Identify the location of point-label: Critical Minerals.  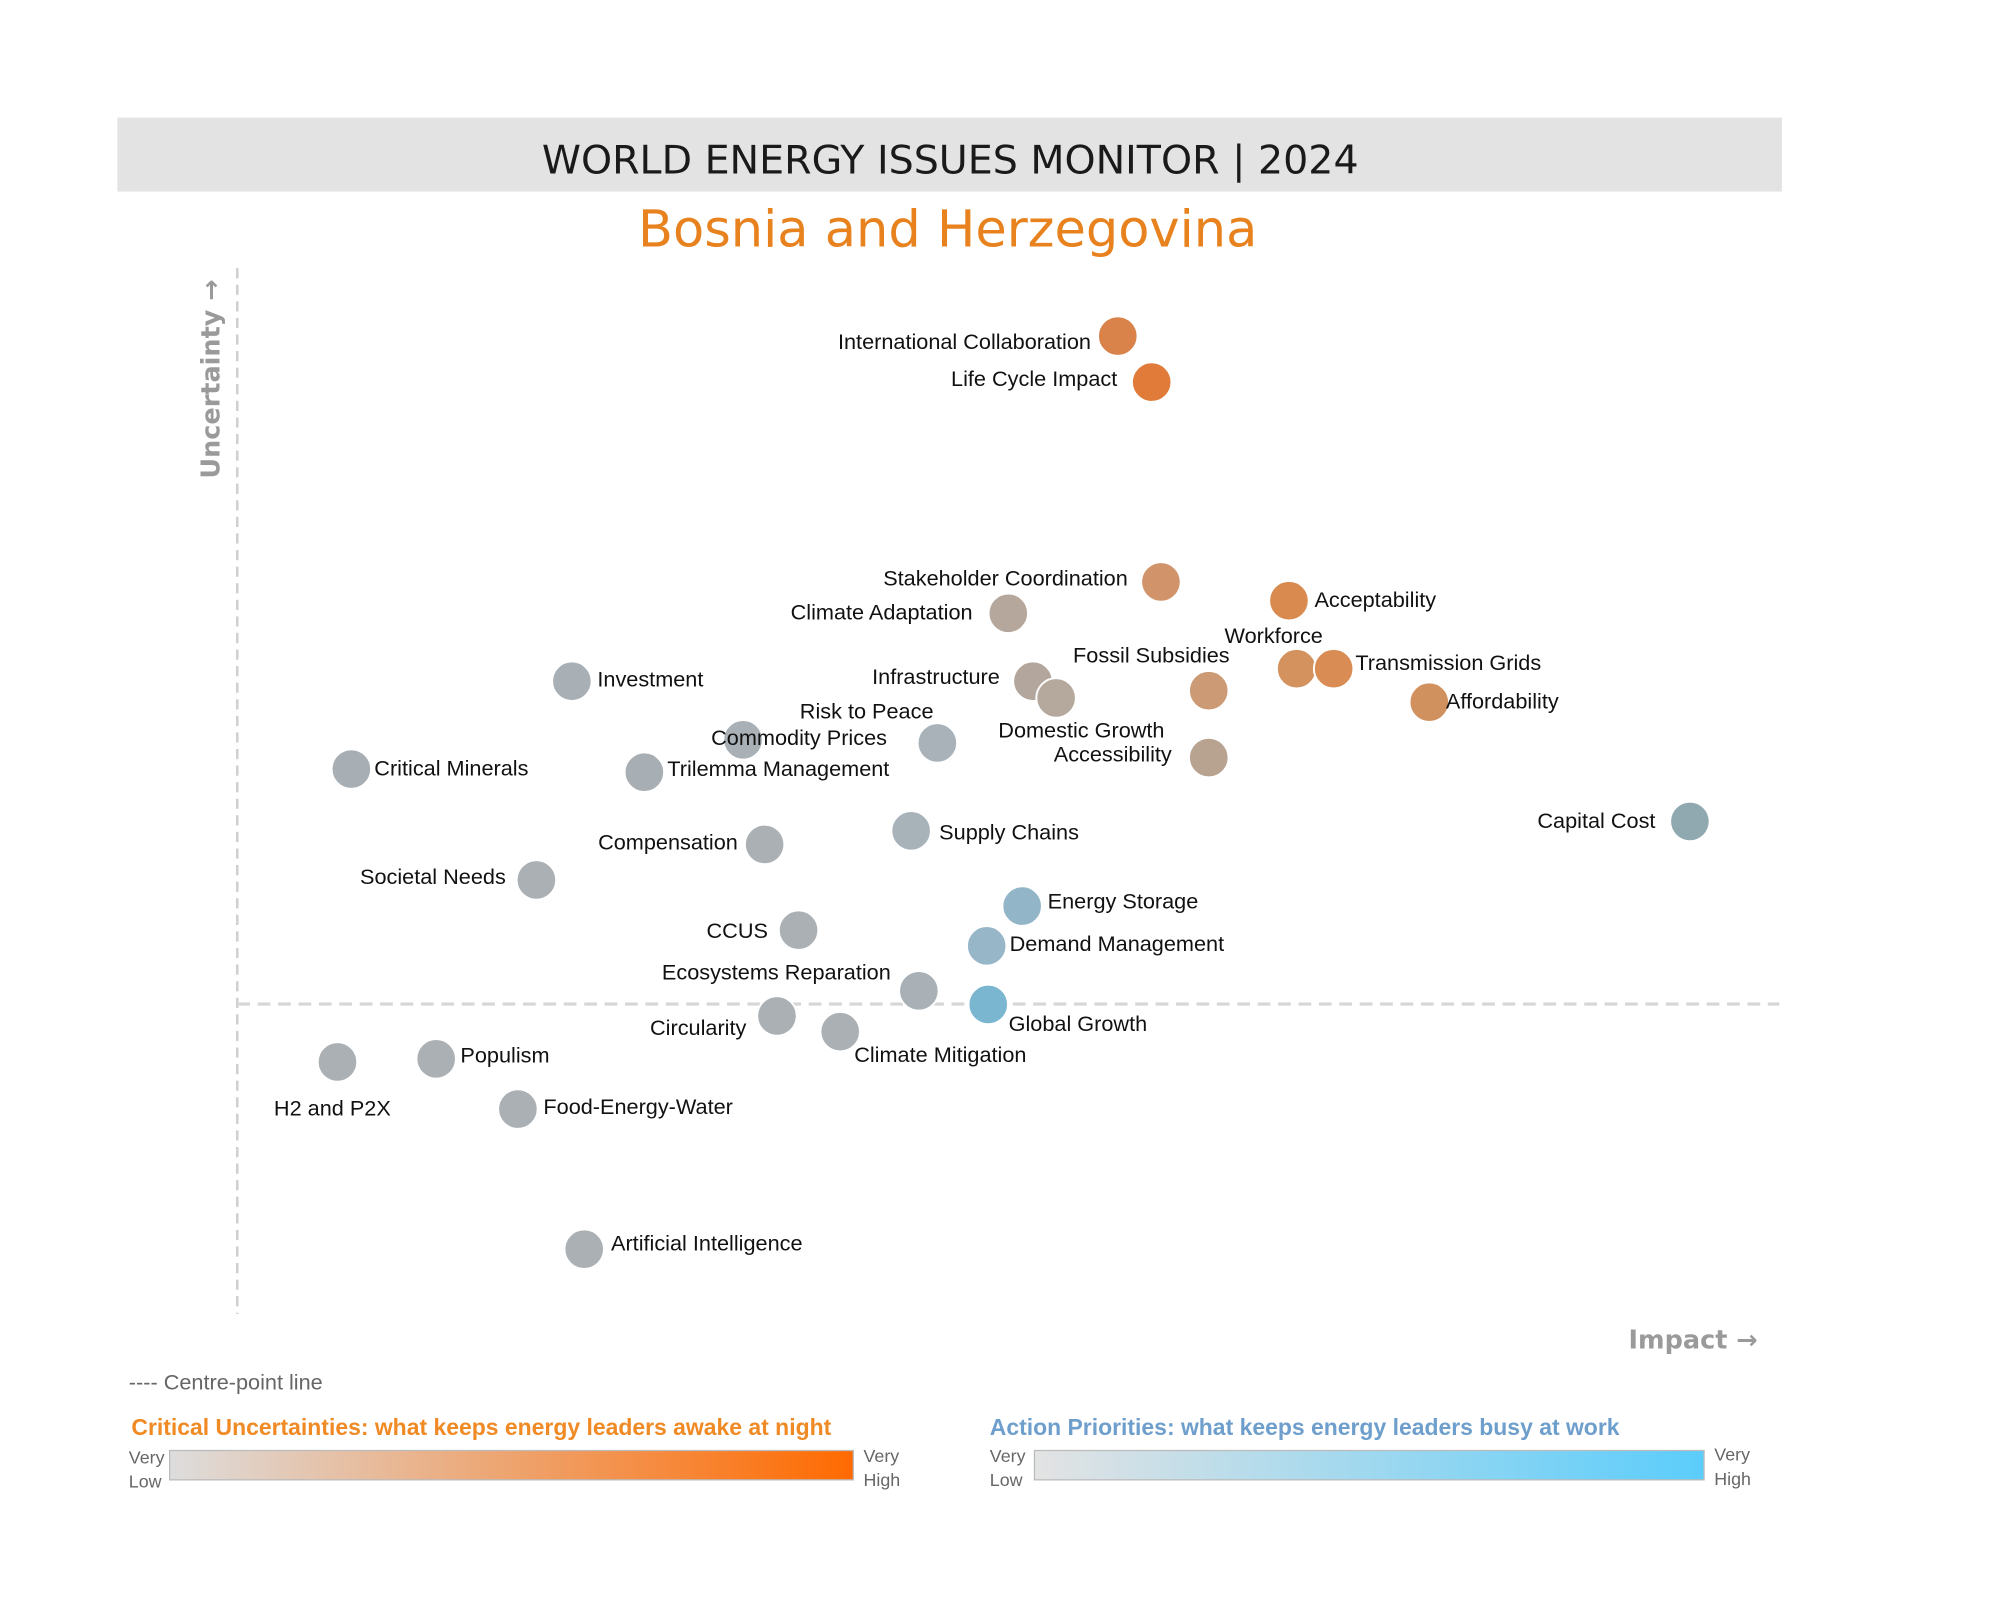
(451, 767).